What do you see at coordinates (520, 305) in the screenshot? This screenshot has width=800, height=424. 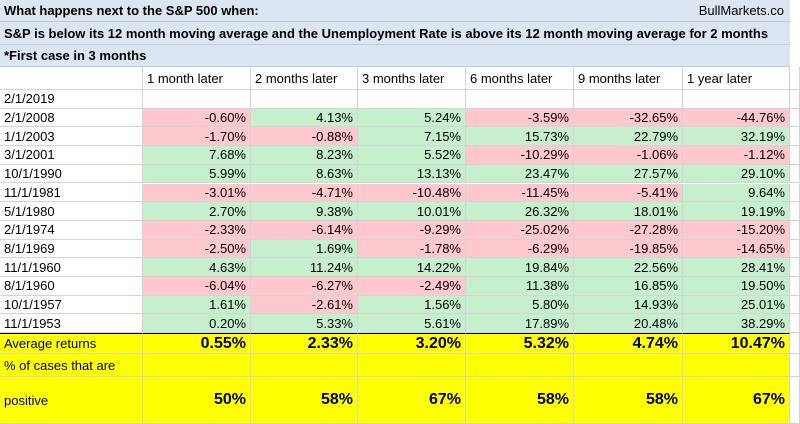 I see `cell: 5.80%` at bounding box center [520, 305].